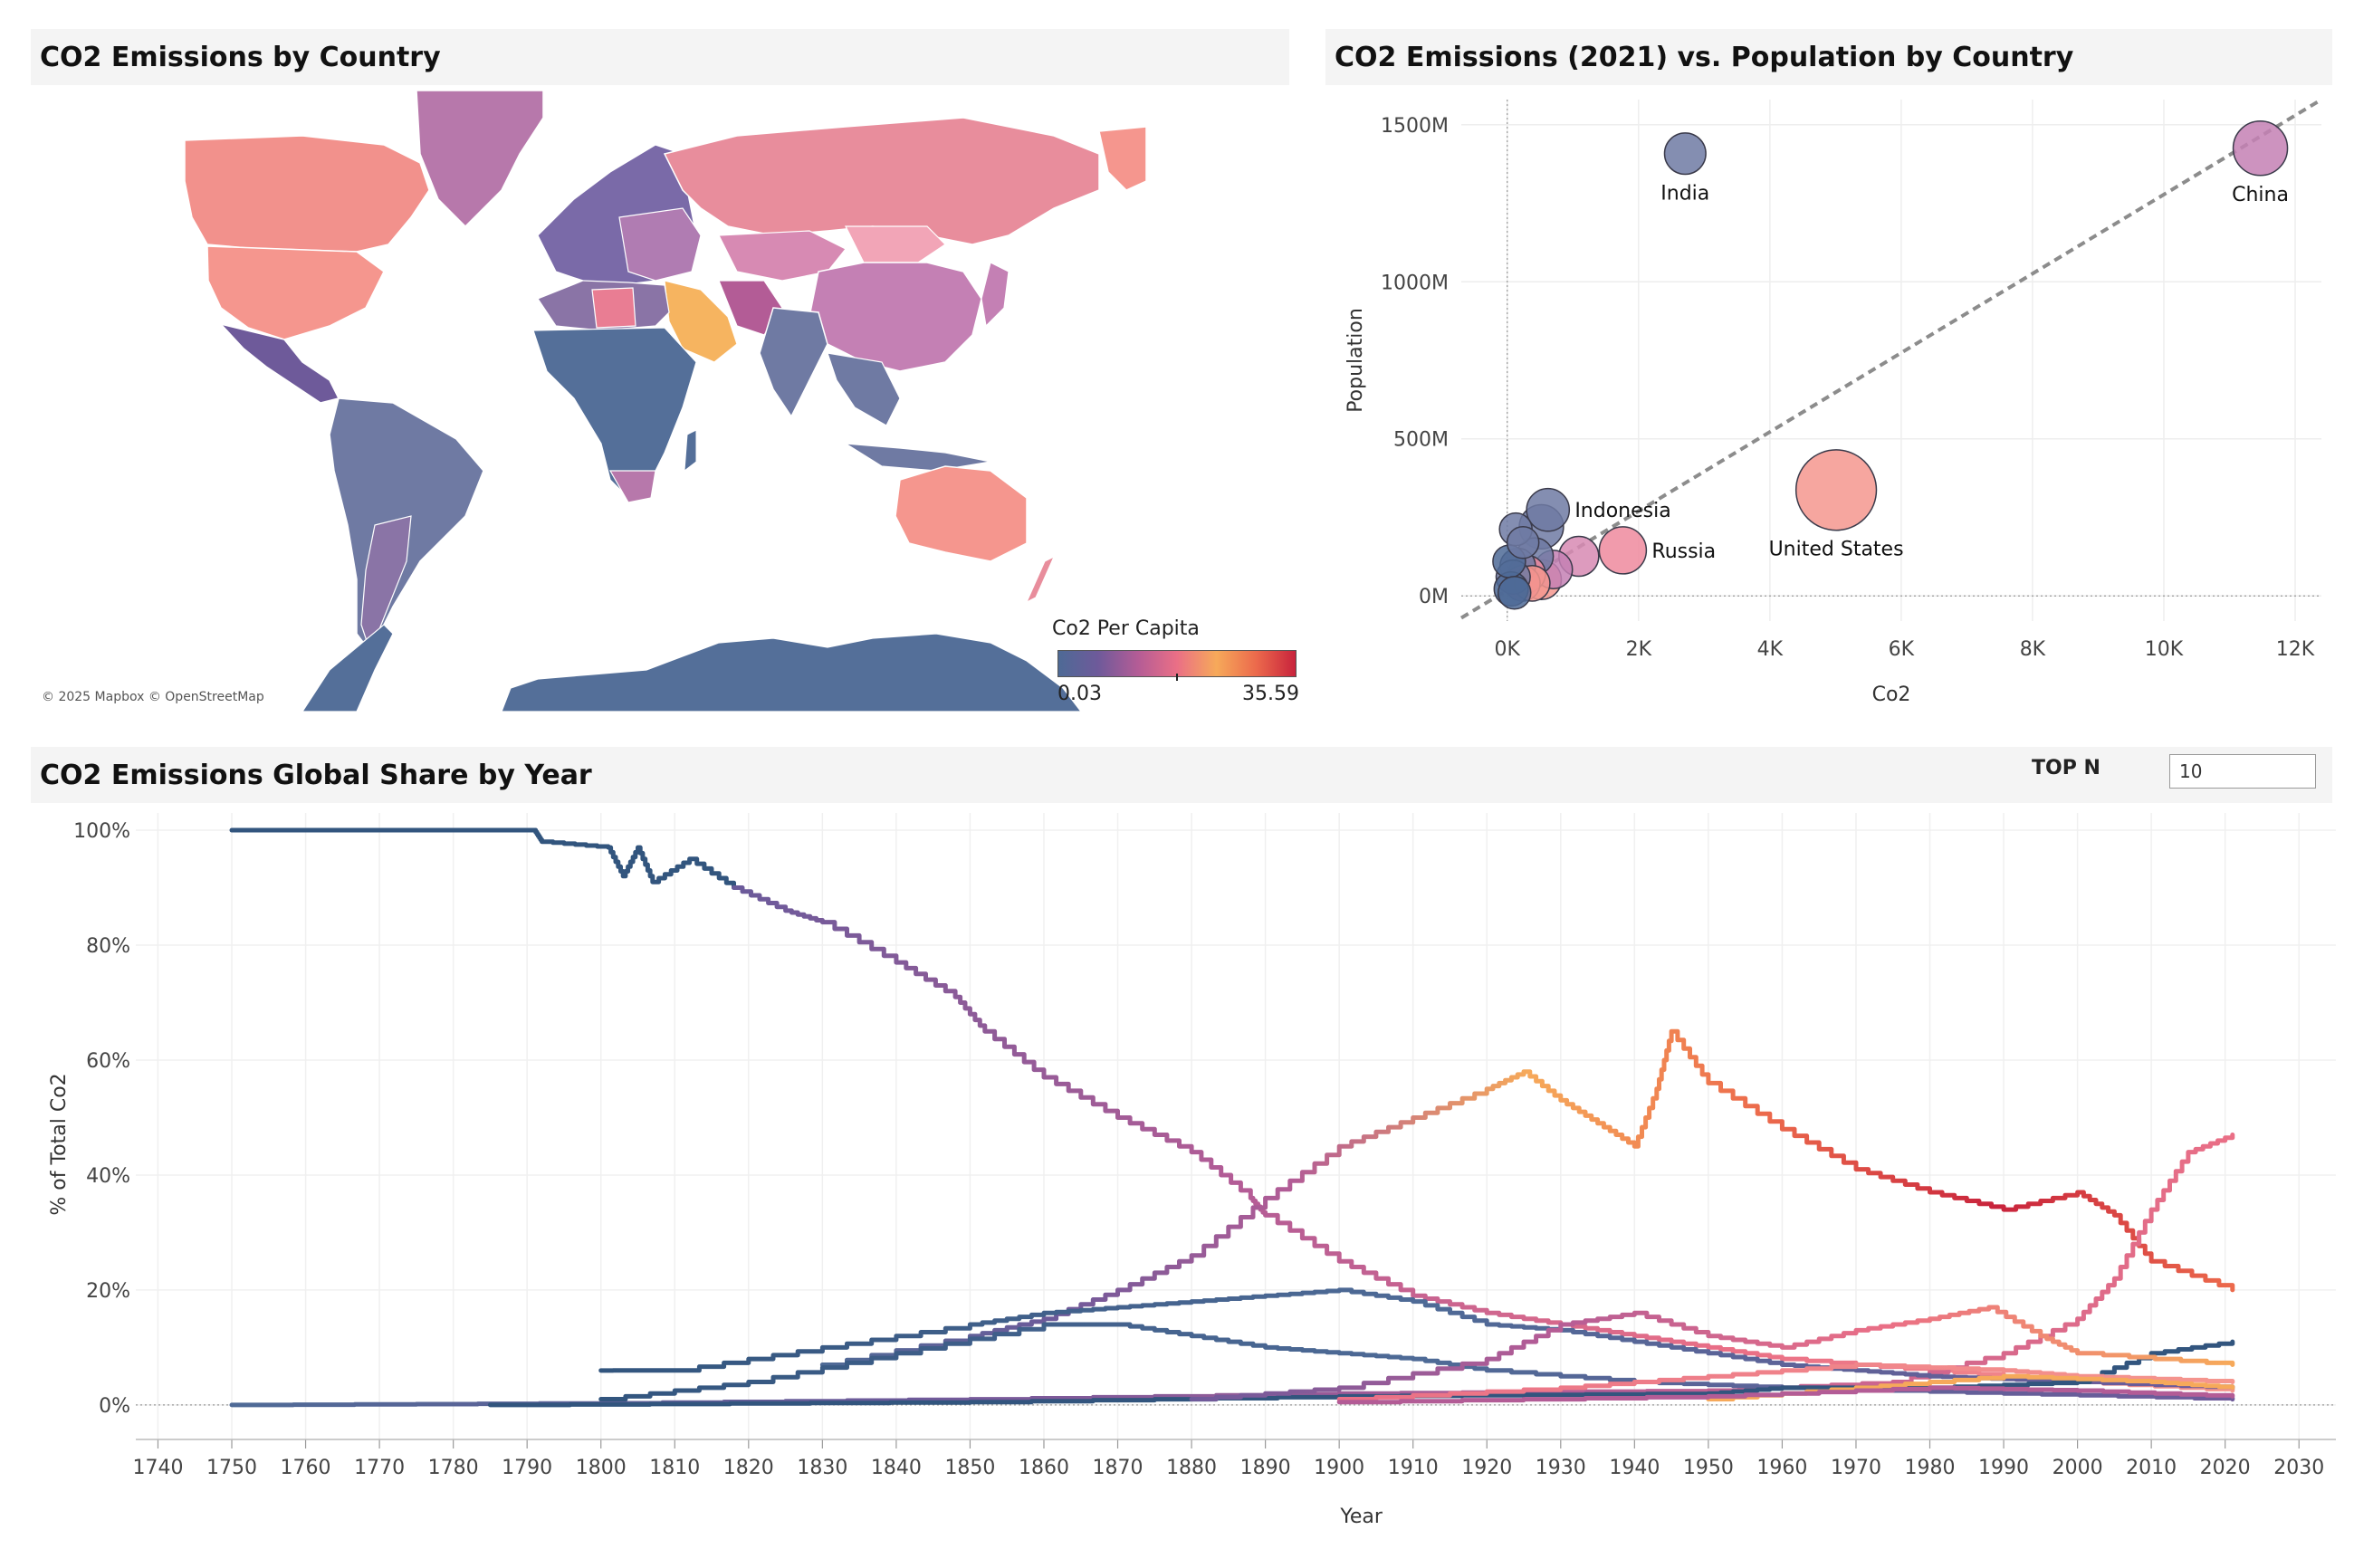  Describe the element at coordinates (1708, 1468) in the screenshot. I see `line-x-tick-label: 1950` at that location.